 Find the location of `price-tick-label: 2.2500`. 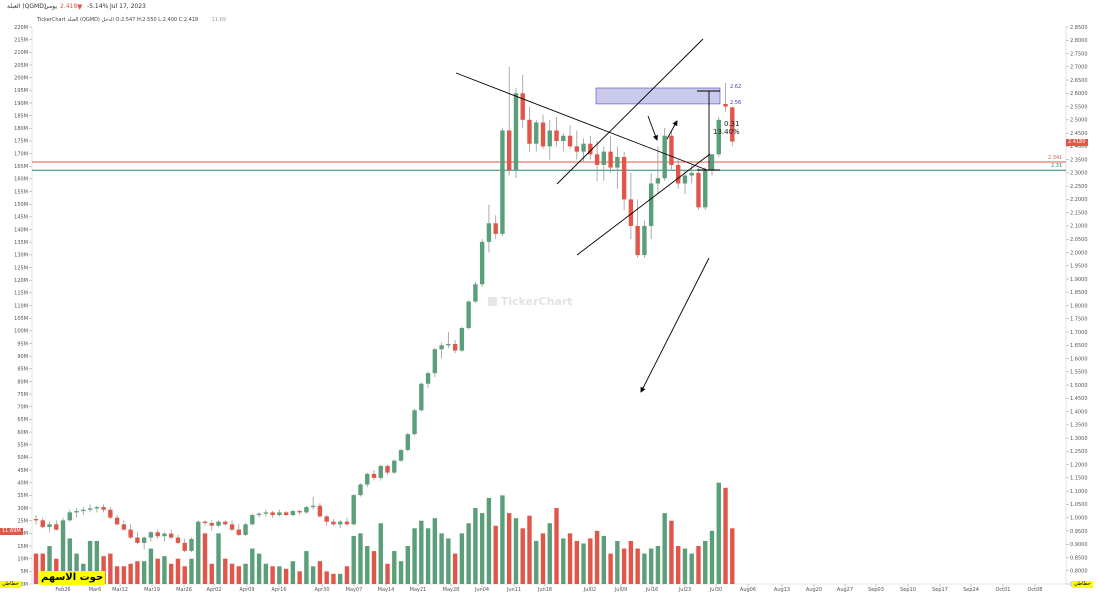

price-tick-label: 2.2500 is located at coordinates (1079, 187).